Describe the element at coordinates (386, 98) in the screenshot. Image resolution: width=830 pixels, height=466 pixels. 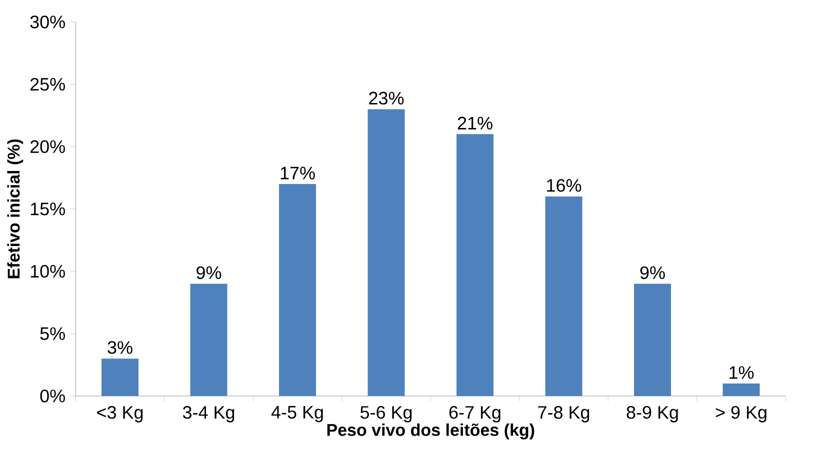
I see `data-label: 23%` at that location.